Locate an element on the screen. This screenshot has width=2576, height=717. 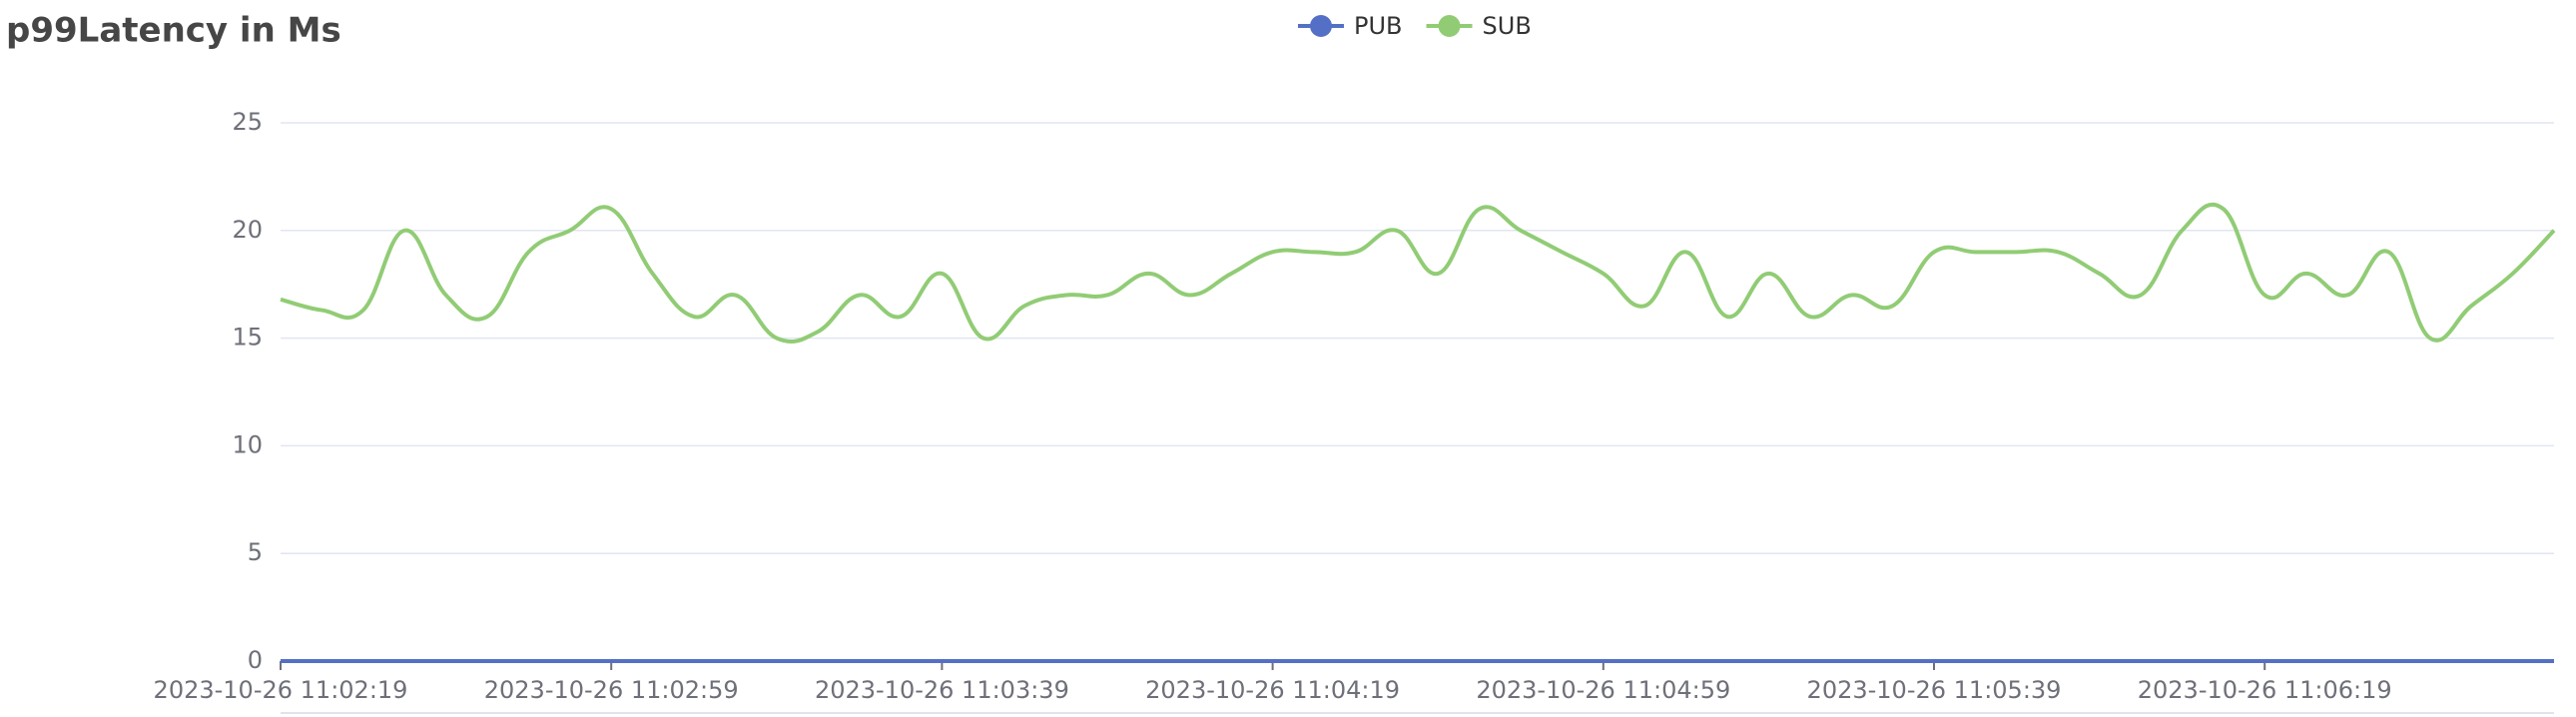
x-tick-label: 2023-10-26 11:03:39 is located at coordinates (942, 690).